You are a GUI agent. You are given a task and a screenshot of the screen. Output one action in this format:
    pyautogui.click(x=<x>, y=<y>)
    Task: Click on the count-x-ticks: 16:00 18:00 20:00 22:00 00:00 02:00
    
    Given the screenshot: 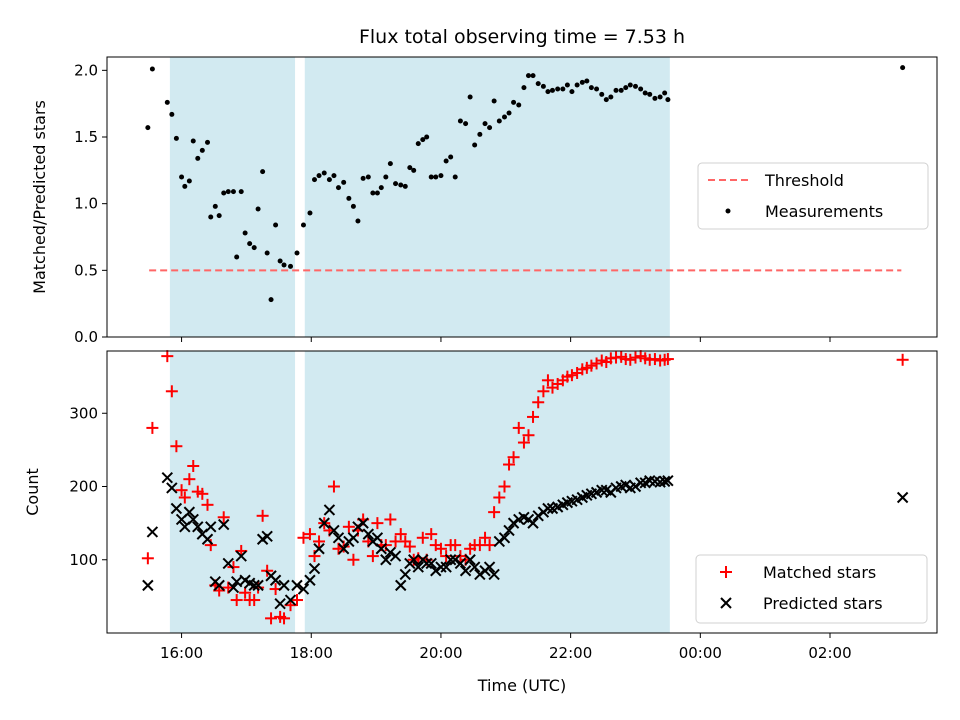 What is the action you would take?
    pyautogui.click(x=506, y=647)
    